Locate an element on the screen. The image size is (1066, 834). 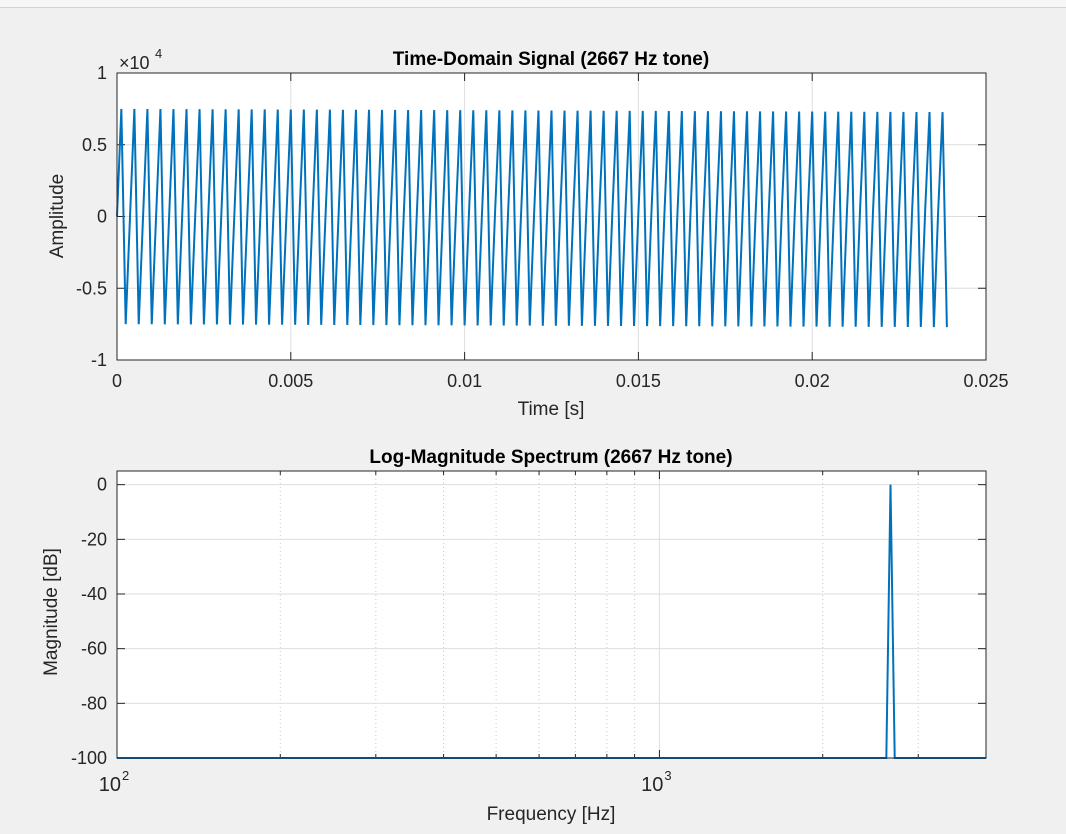
y-tick-label: 0.5 is located at coordinates (94, 145).